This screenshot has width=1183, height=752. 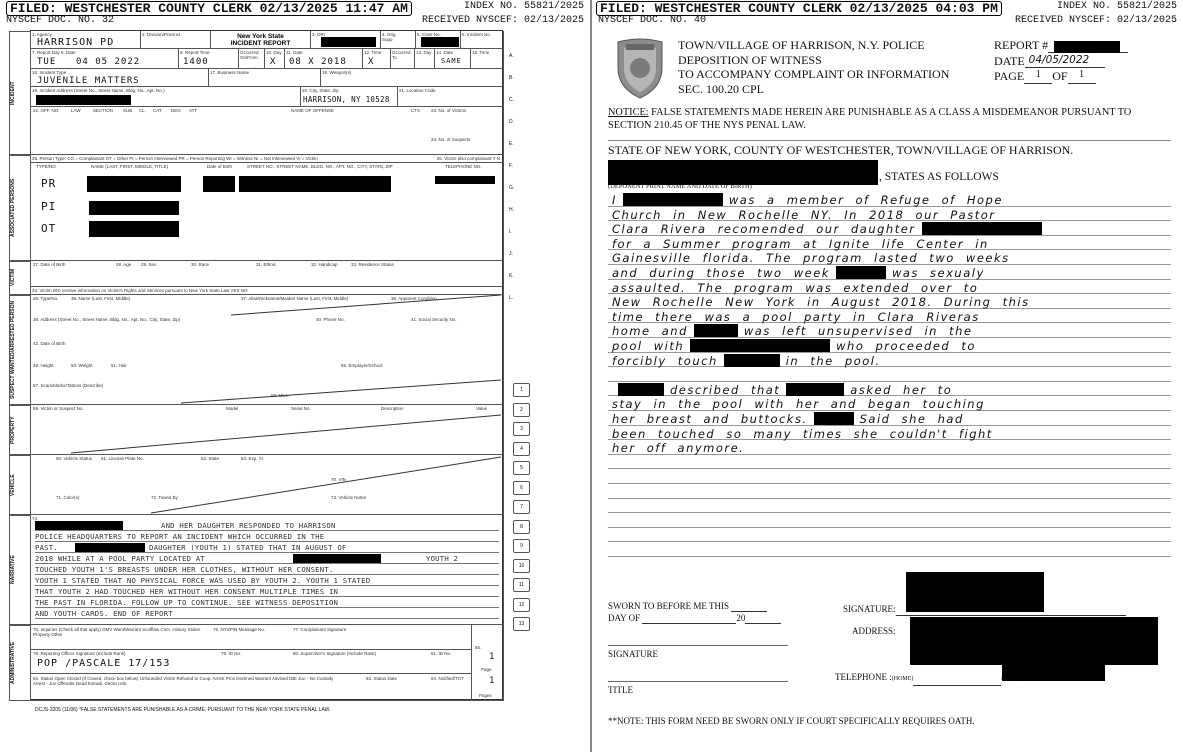 What do you see at coordinates (521, 526) in the screenshot?
I see `row-number-box: 8` at bounding box center [521, 526].